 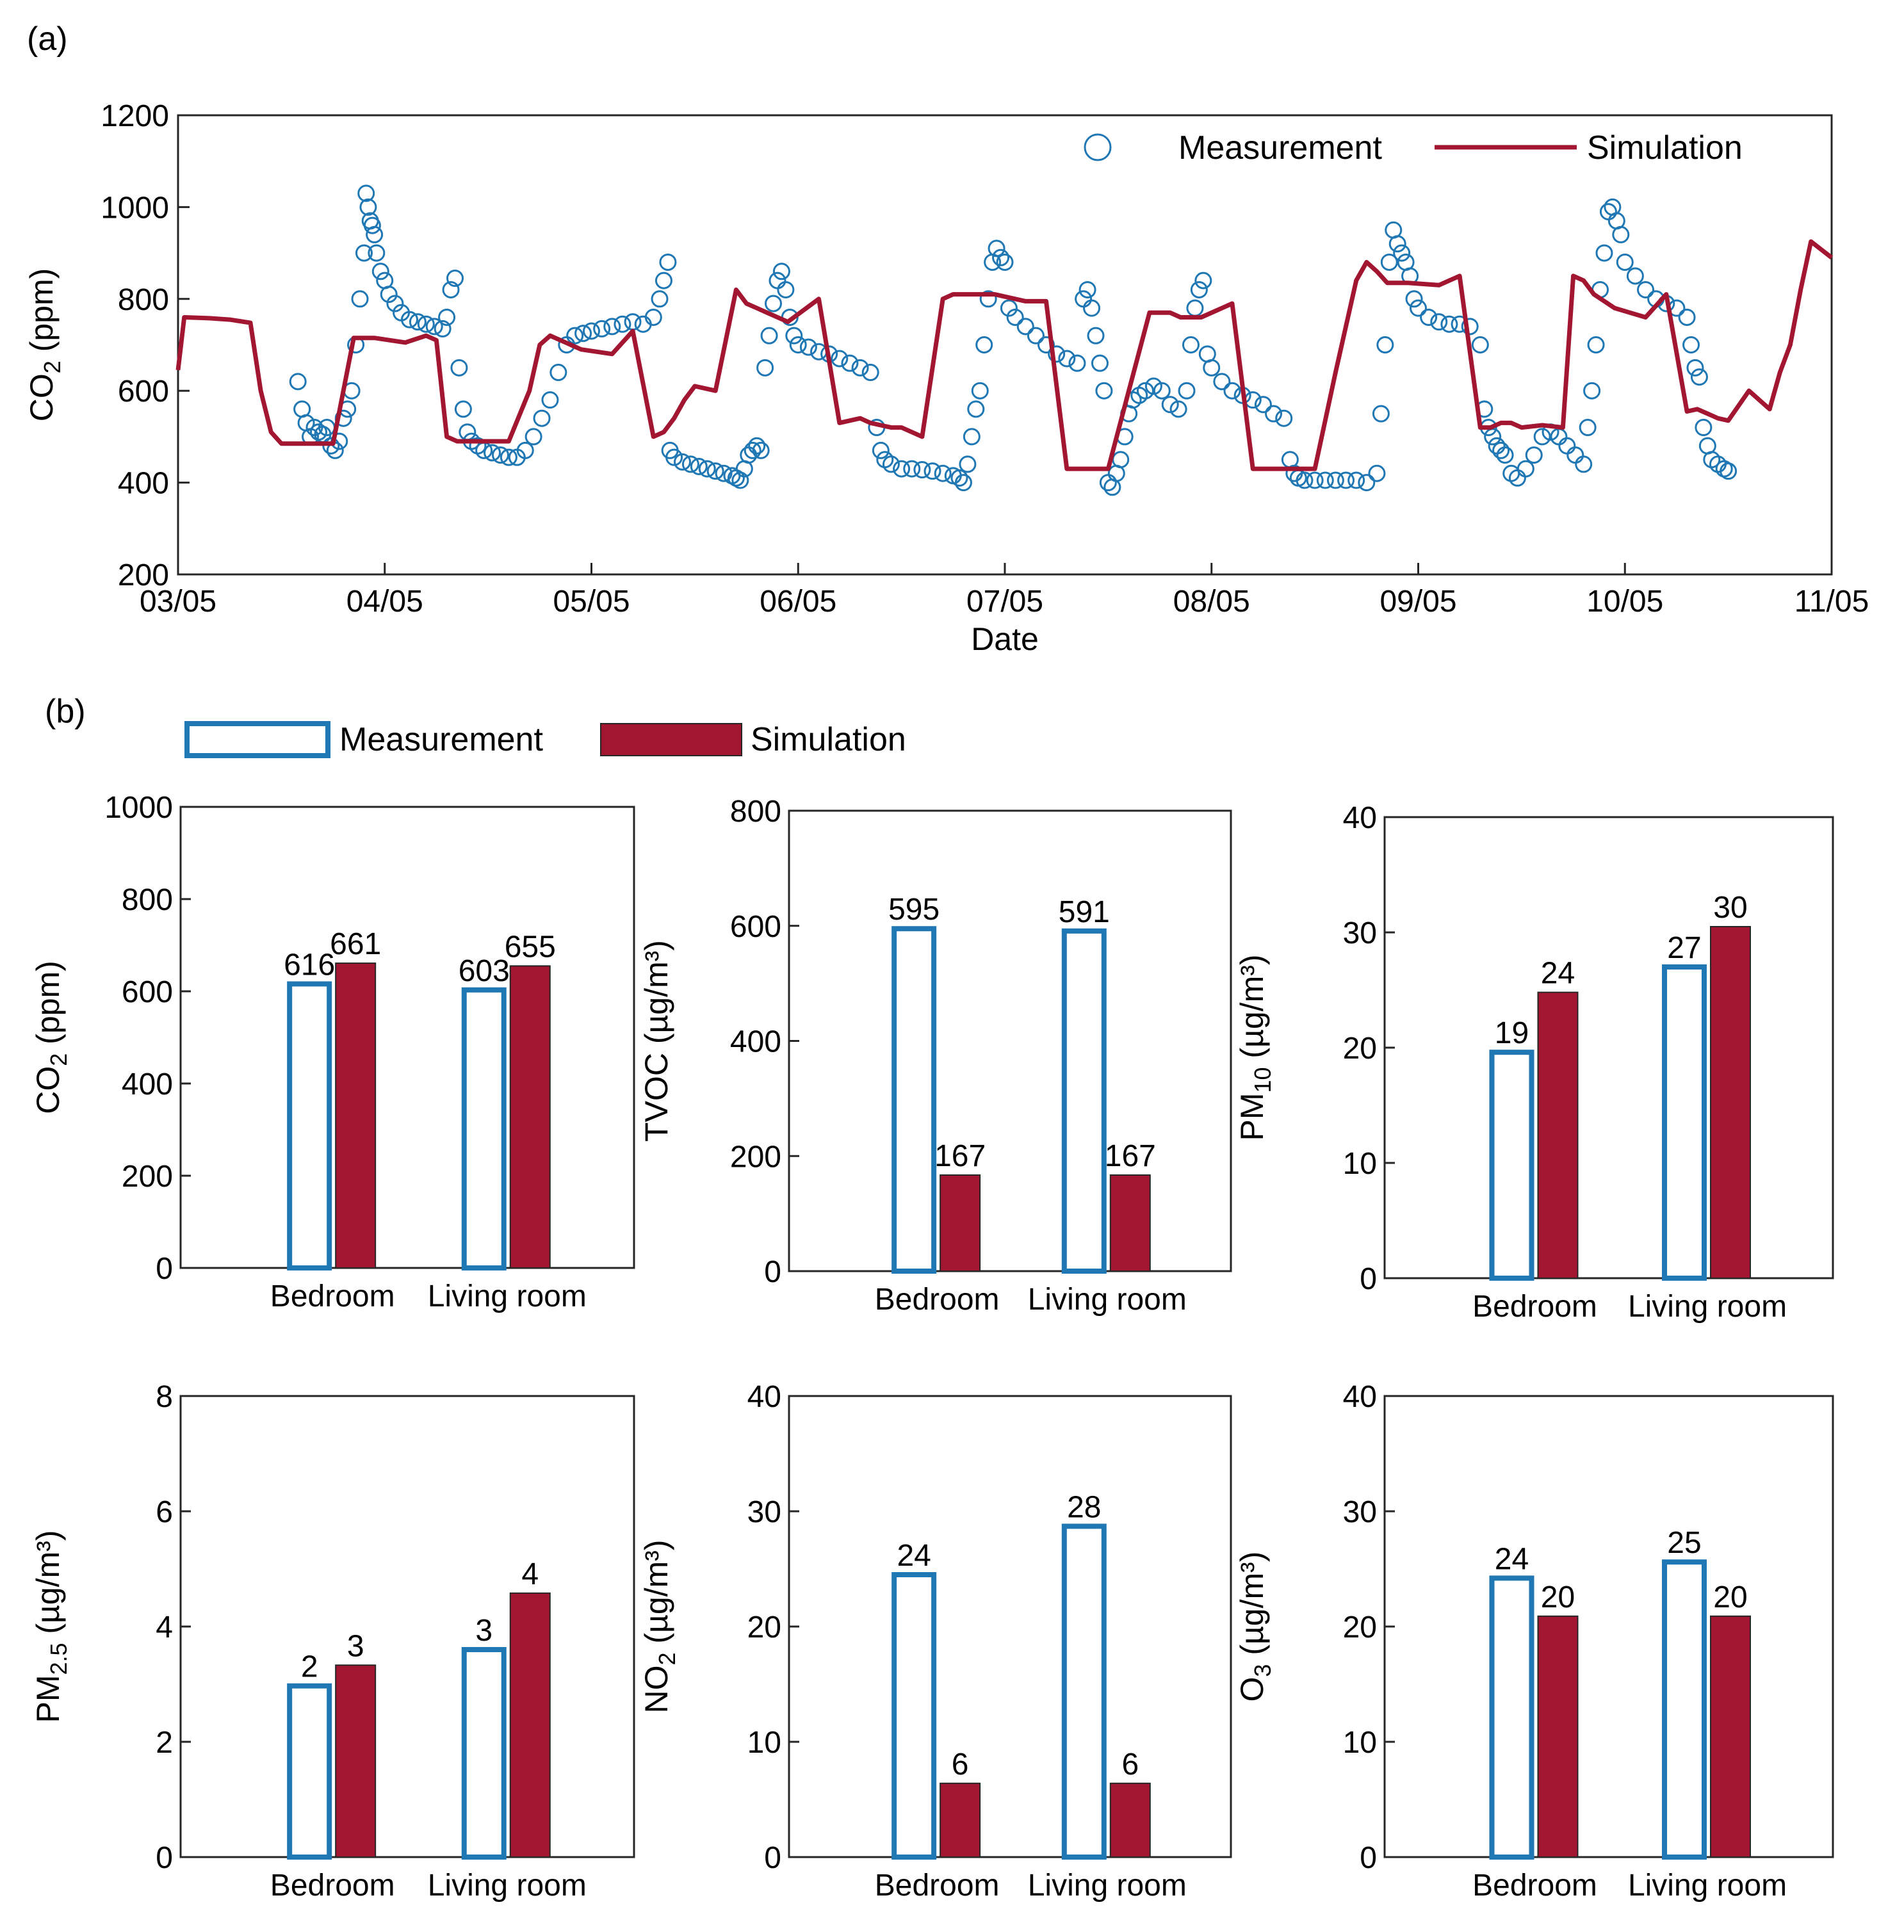 I want to click on legend-measurement-swatch, so click(x=257, y=739).